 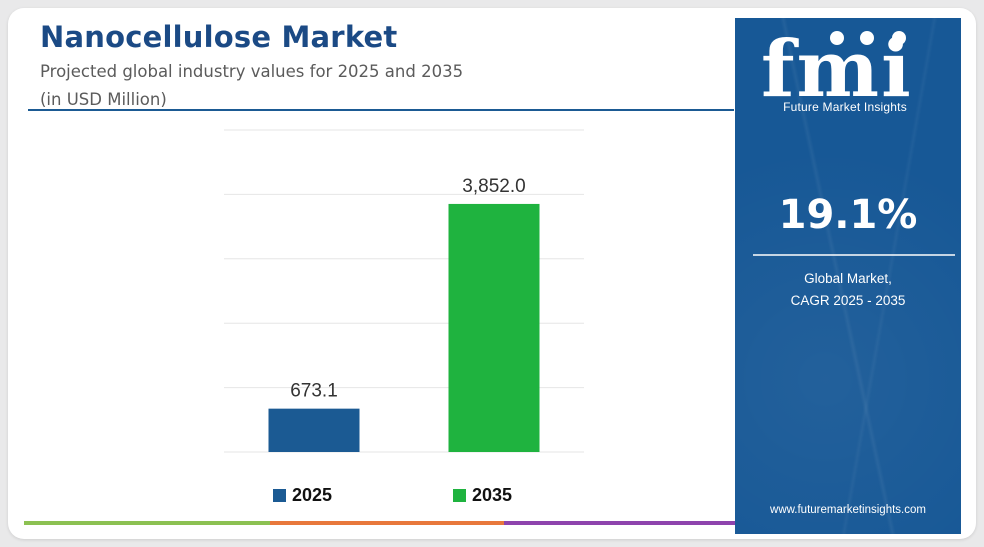 I want to click on legend-label-2025: 2025, so click(x=312, y=495).